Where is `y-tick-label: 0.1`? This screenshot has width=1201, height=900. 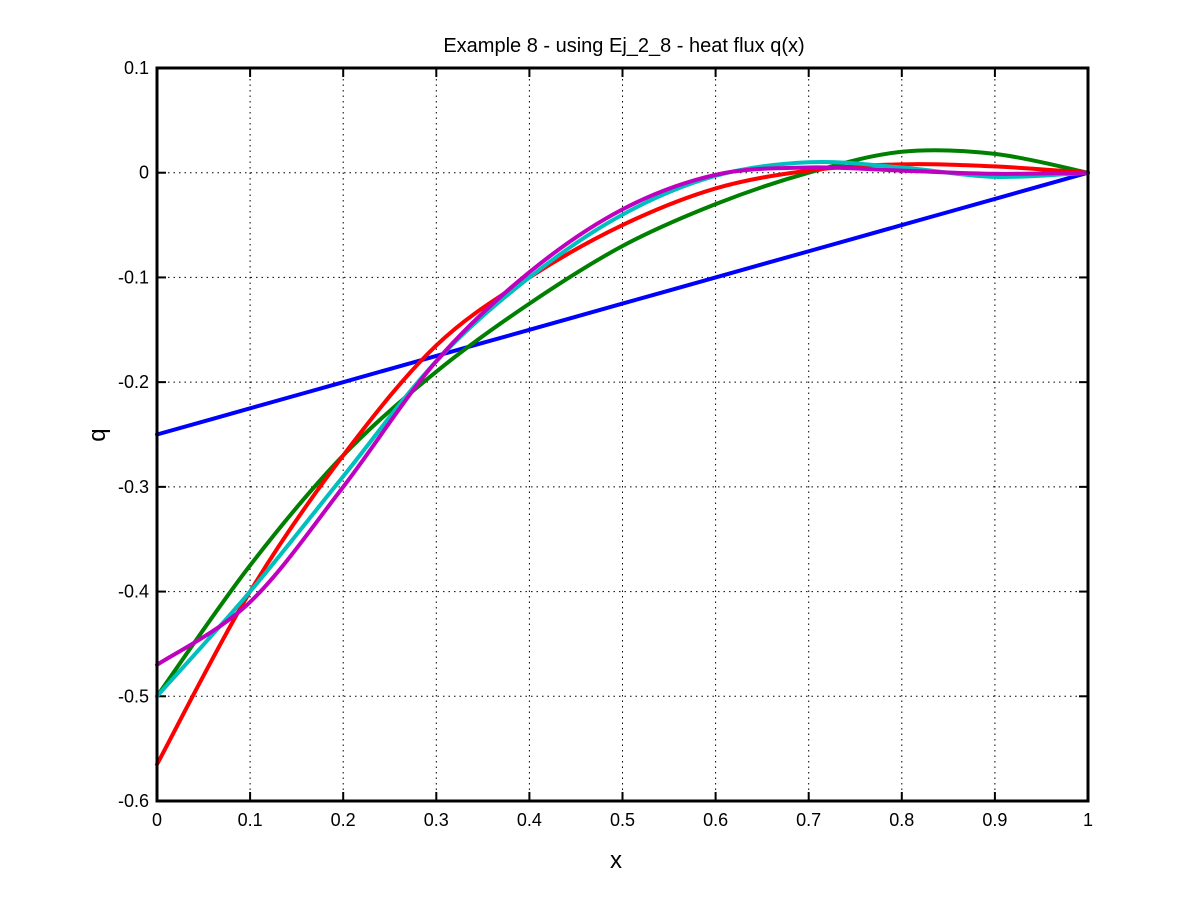 y-tick-label: 0.1 is located at coordinates (136, 68).